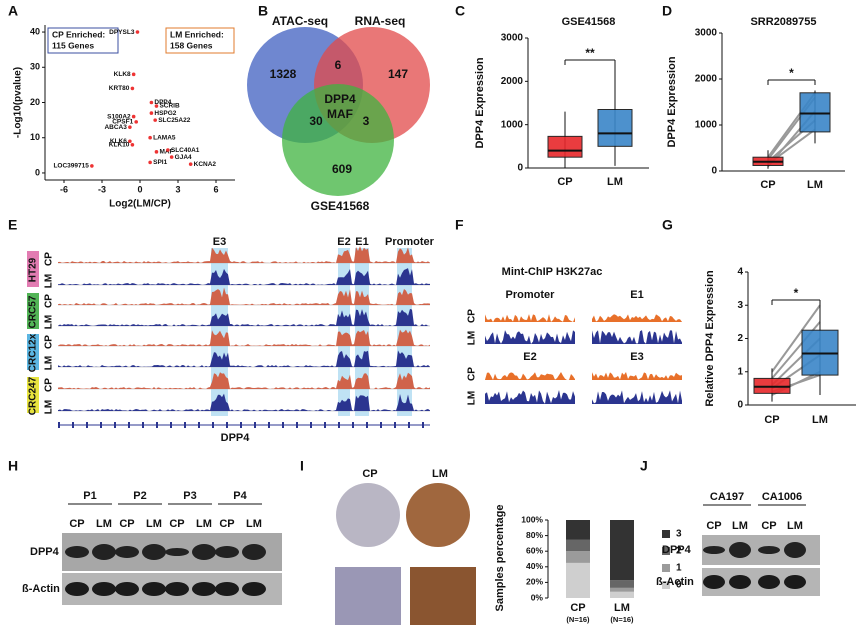  What do you see at coordinates (33, 311) in the screenshot?
I see `cell-line-label: CRC57` at bounding box center [33, 311].